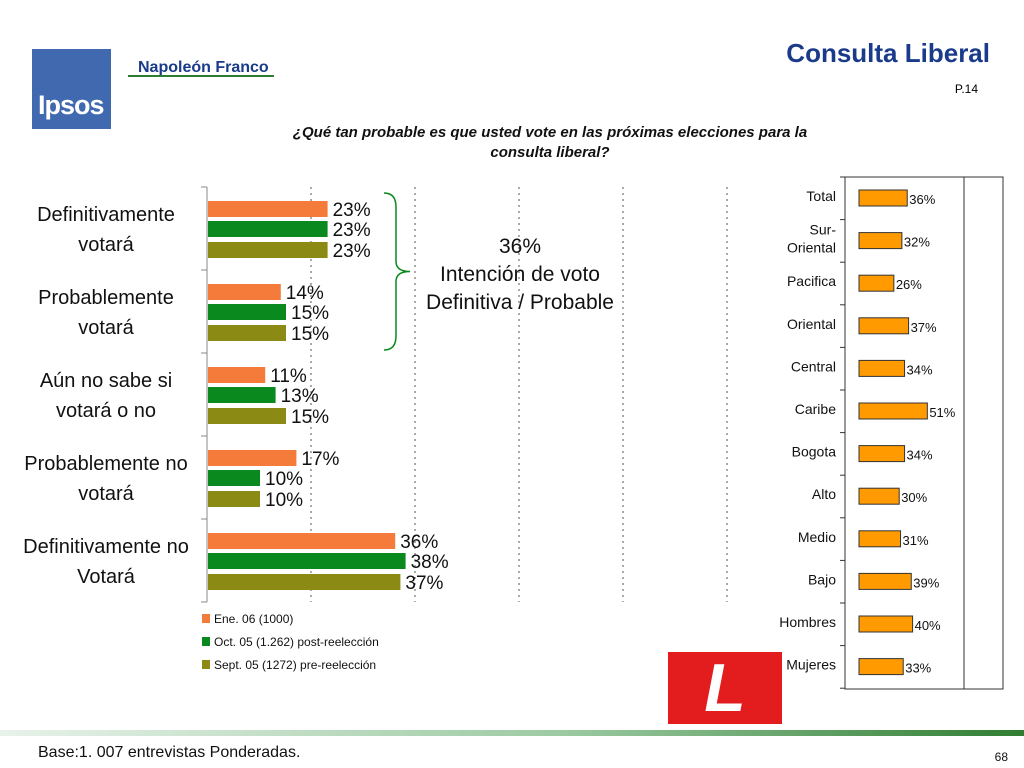 This screenshot has height=768, width=1024. Describe the element at coordinates (1001, 757) in the screenshot. I see `page-number: 68` at that location.